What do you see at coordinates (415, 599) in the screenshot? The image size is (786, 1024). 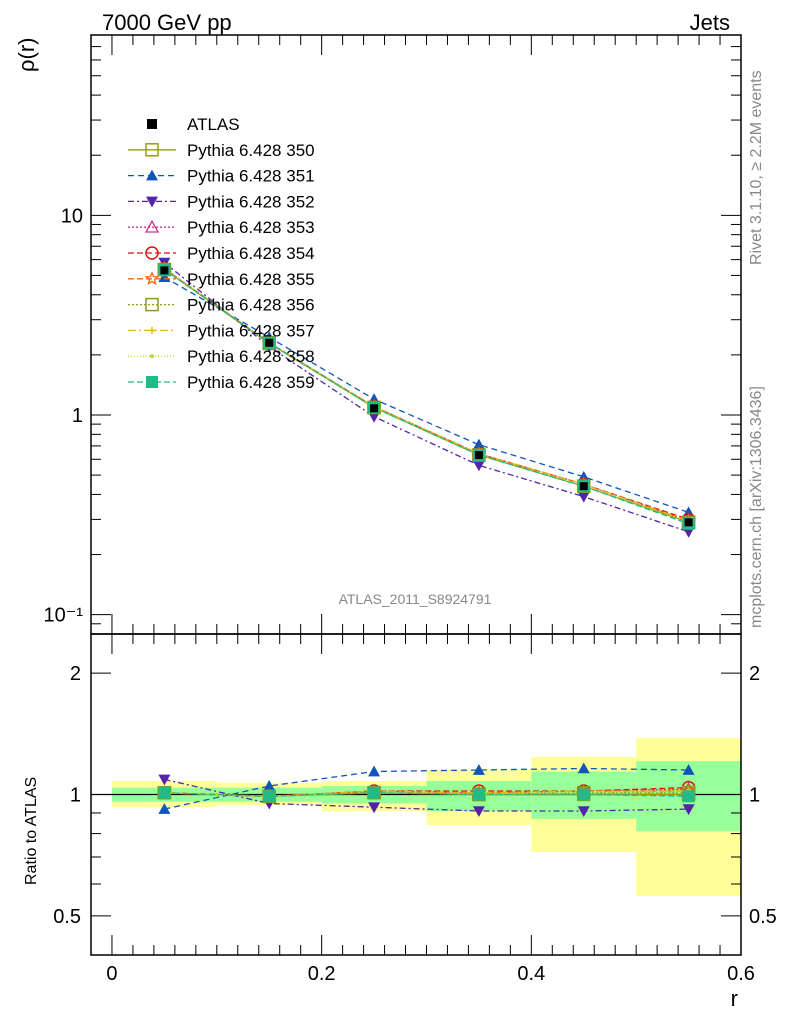 I see `analysis-watermark: ATLAS_2011_S8924791` at bounding box center [415, 599].